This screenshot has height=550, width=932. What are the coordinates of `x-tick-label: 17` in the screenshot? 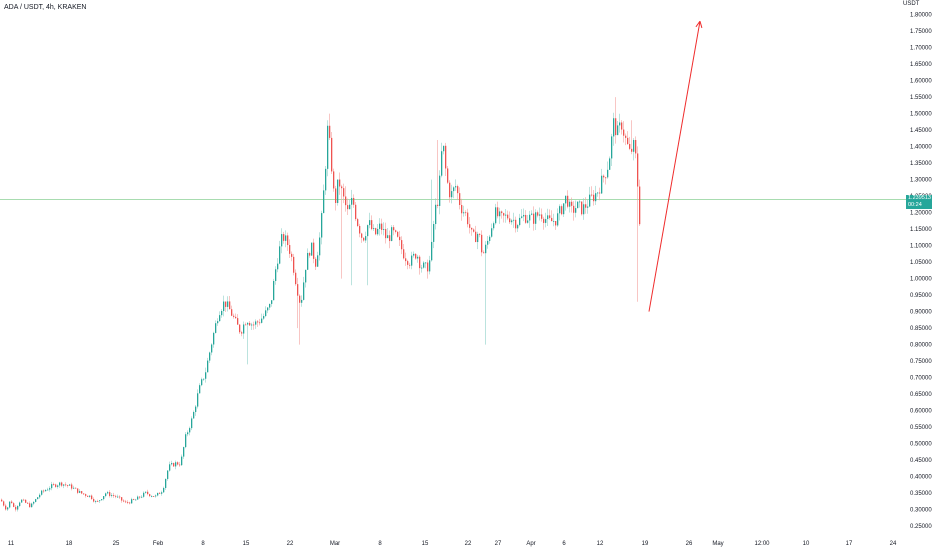 It's located at (849, 544).